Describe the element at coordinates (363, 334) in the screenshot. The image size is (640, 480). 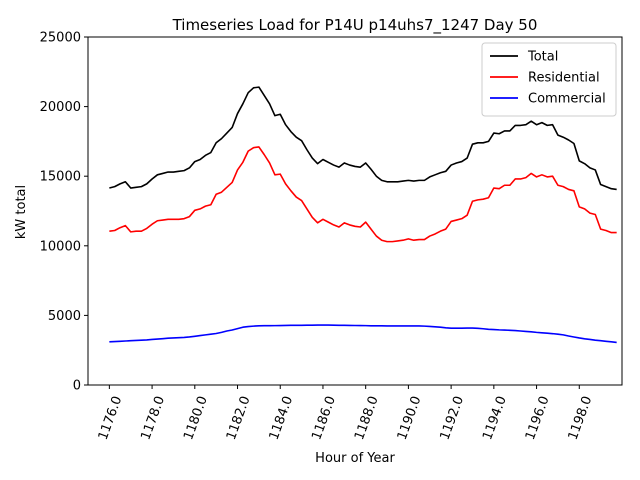
I see `series-line-commercial` at that location.